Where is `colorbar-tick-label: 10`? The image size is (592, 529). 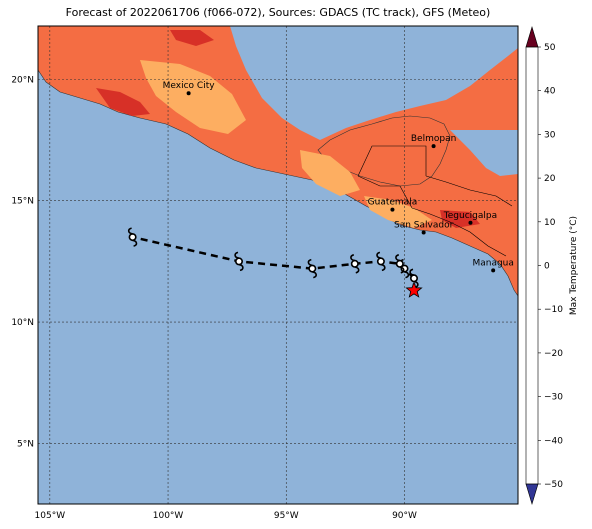
colorbar-tick-label: 10 is located at coordinates (550, 223).